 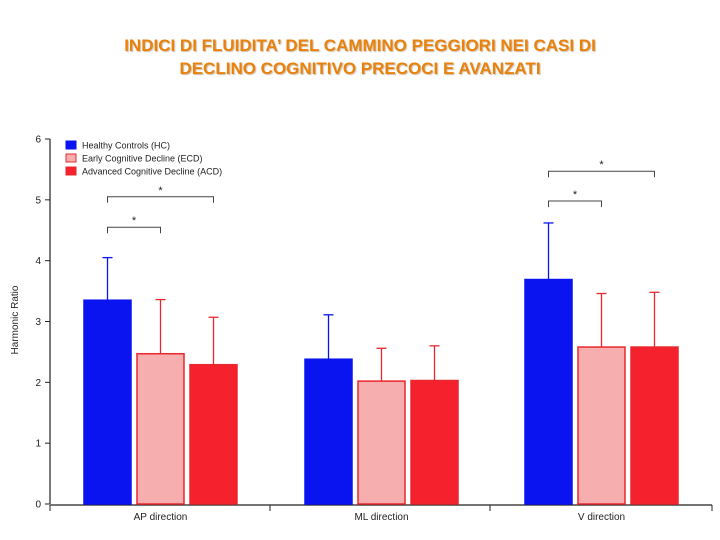 What do you see at coordinates (601, 517) in the screenshot?
I see `x-tick-label: V direction` at bounding box center [601, 517].